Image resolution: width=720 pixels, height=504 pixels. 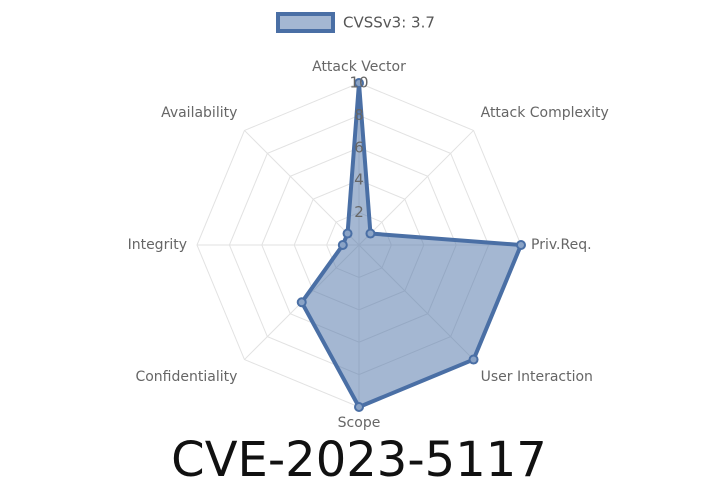 What do you see at coordinates (157, 245) in the screenshot?
I see `axis-label: Integrity` at bounding box center [157, 245].